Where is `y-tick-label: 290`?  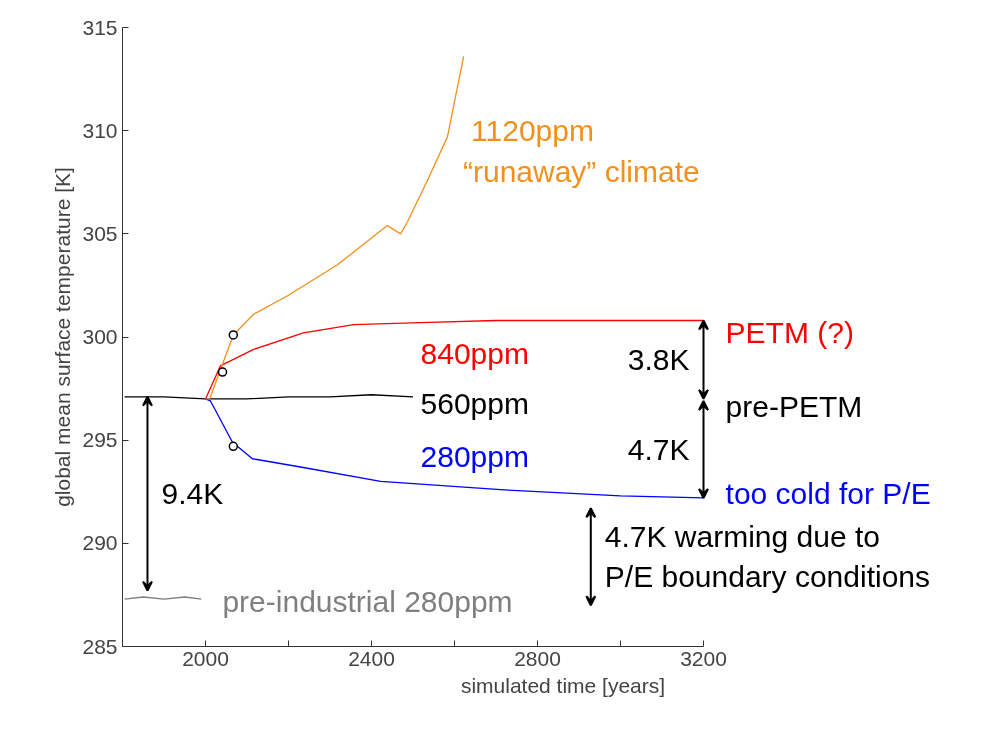 y-tick-label: 290 is located at coordinates (100, 543).